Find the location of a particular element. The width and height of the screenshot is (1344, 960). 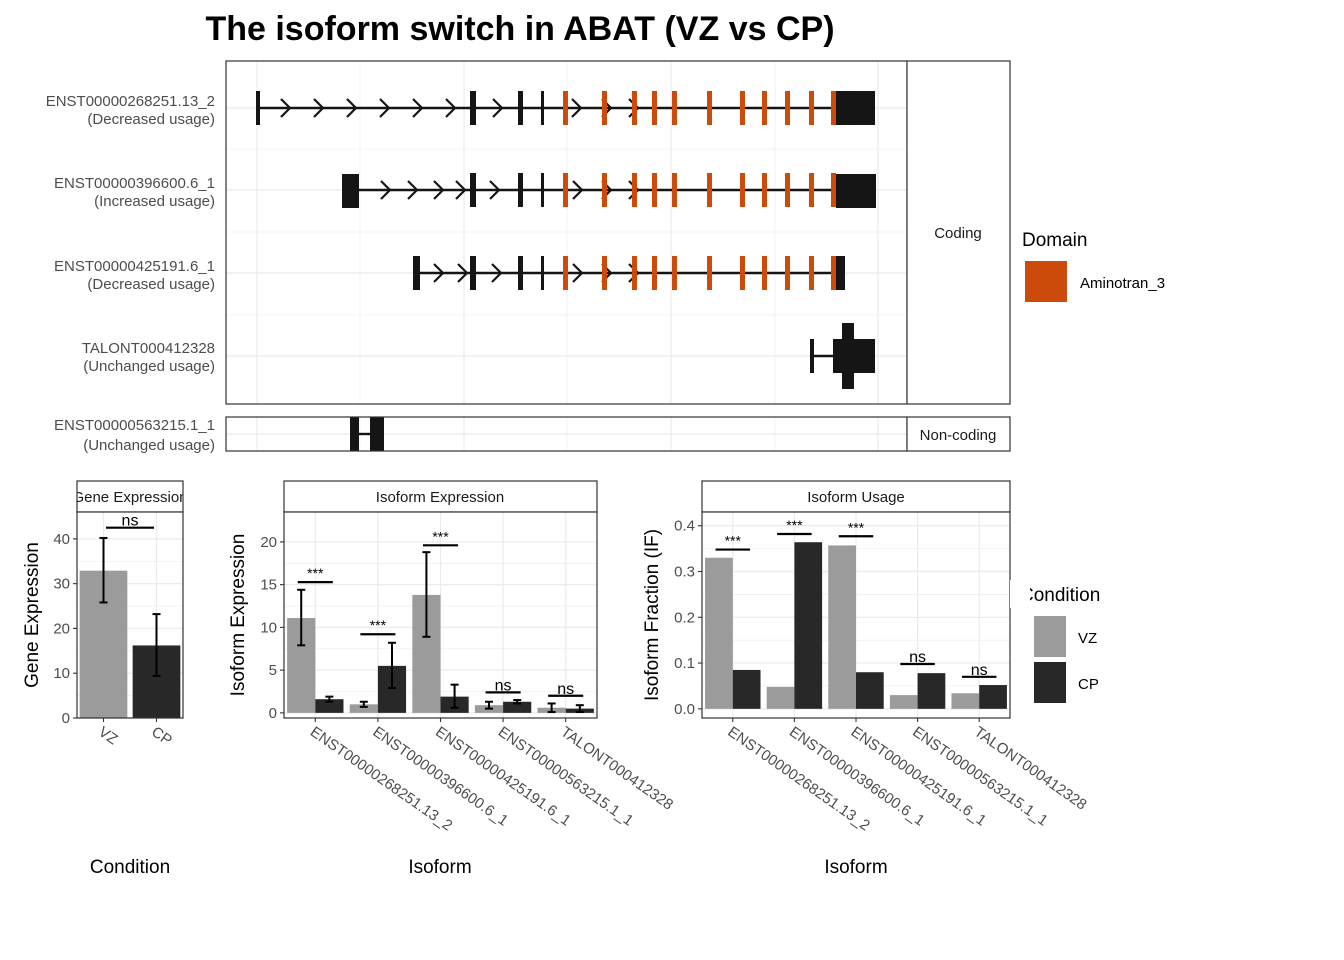

ge-strip is located at coordinates (130, 496).